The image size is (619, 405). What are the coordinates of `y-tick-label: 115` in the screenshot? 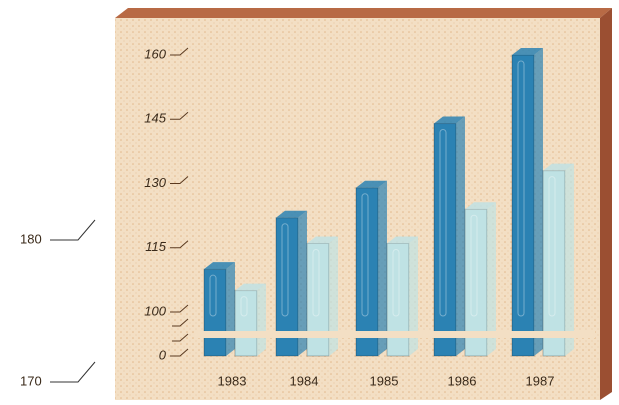 It's located at (155, 246).